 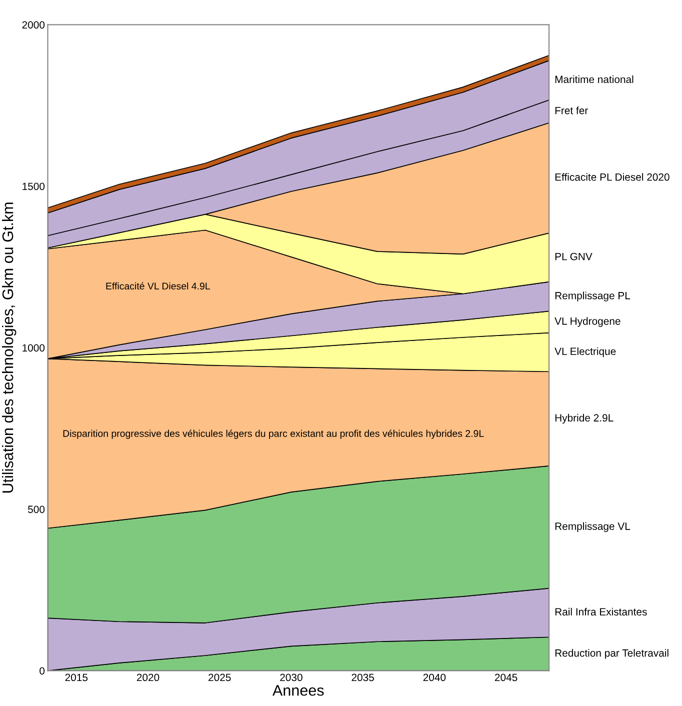 What do you see at coordinates (298, 690) in the screenshot?
I see `x-axis-title: Annees` at bounding box center [298, 690].